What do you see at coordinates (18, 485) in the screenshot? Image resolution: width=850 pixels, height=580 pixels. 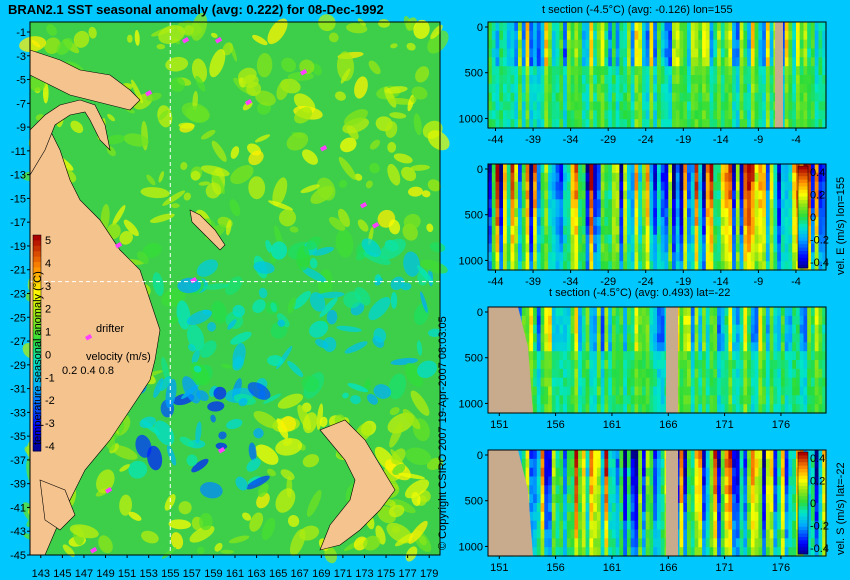 I see `map-y-tick-label: -39` at bounding box center [18, 485].